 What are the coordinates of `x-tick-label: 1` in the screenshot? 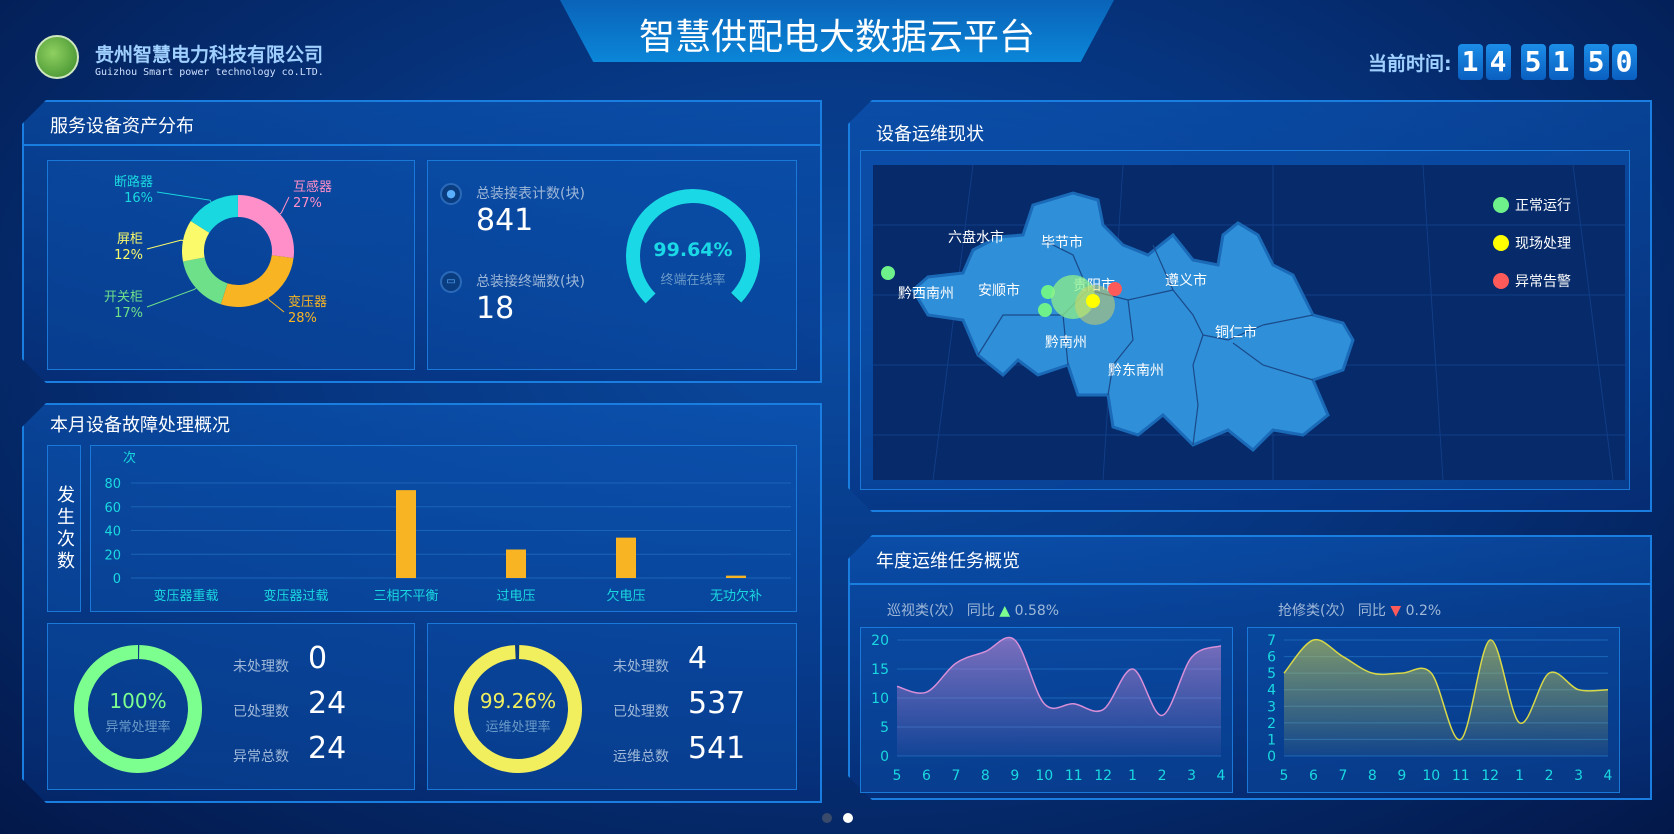 It's located at (1132, 776).